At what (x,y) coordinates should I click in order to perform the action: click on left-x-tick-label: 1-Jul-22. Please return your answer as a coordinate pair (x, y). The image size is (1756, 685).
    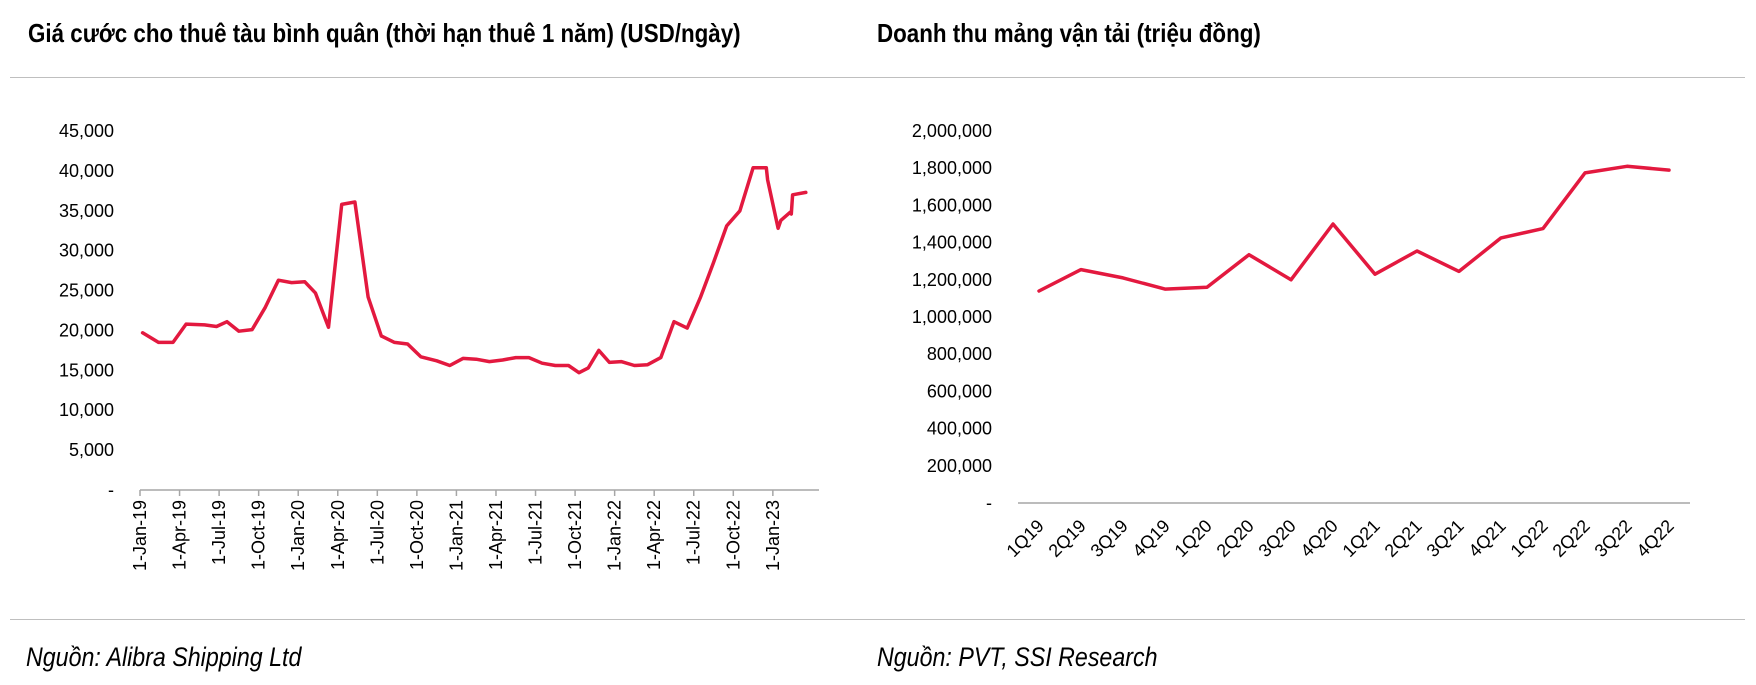
    Looking at the image, I should click on (694, 532).